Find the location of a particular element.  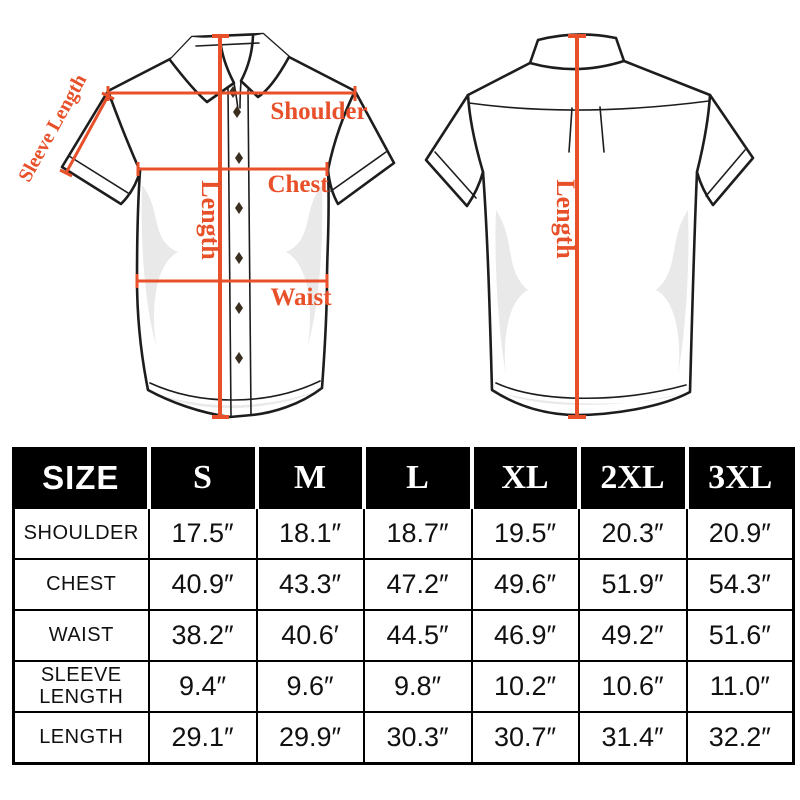

shoulder-m: 18.1″ is located at coordinates (310, 533).